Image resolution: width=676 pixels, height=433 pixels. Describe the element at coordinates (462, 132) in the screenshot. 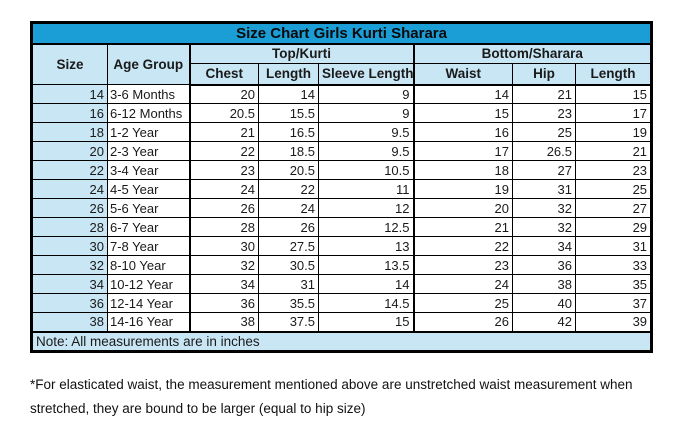

I see `waist-cell: 16` at that location.